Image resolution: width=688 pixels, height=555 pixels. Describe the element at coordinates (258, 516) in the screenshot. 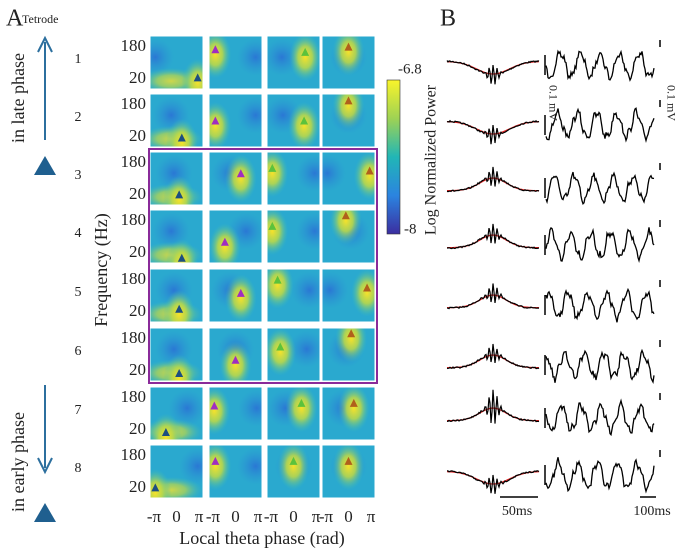

I see `x-tick-label: π` at that location.